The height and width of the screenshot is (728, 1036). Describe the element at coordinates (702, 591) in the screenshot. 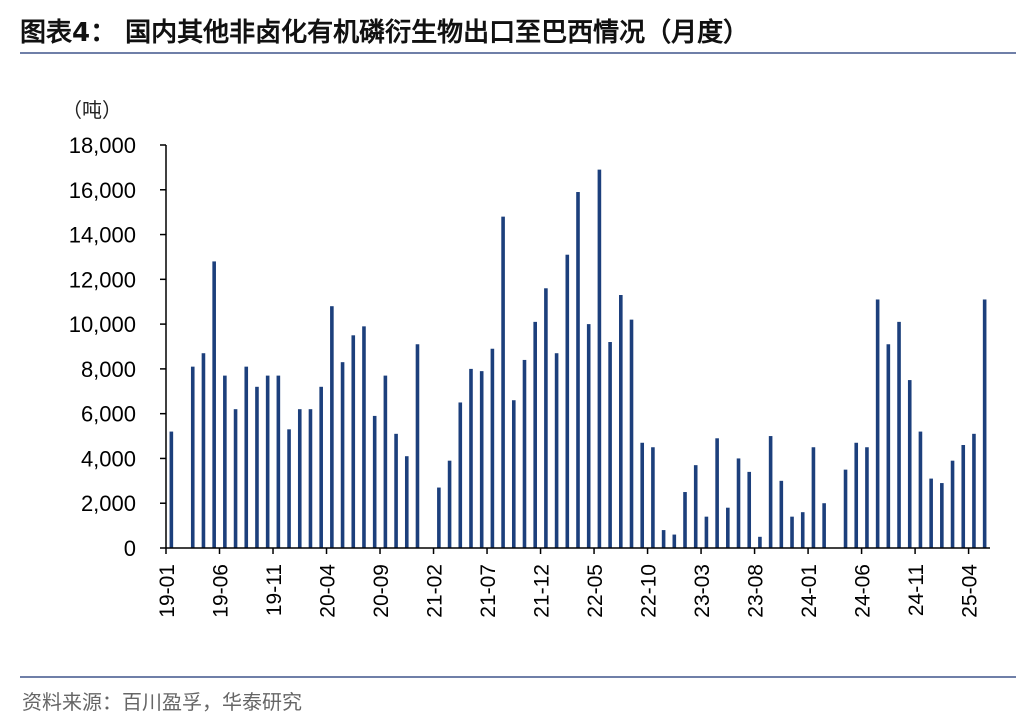

I see `x-tick-label: 23-03` at that location.